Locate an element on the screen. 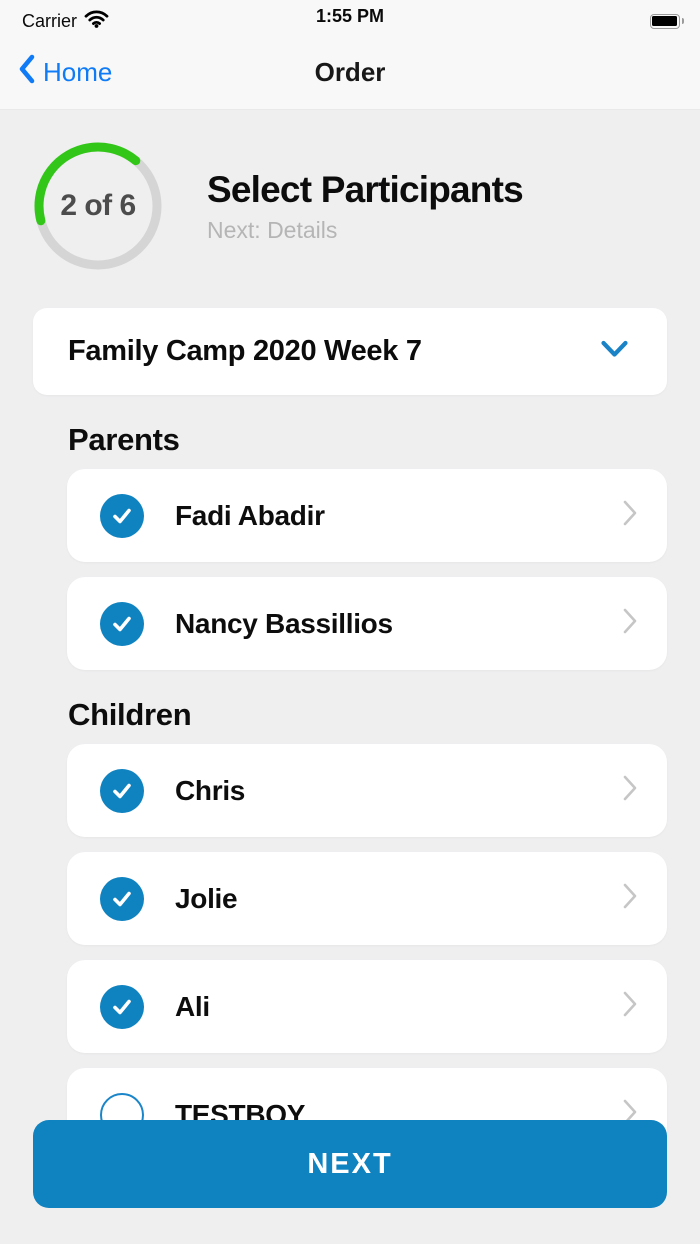  progress-ring: 2 of 6 is located at coordinates (98, 206).